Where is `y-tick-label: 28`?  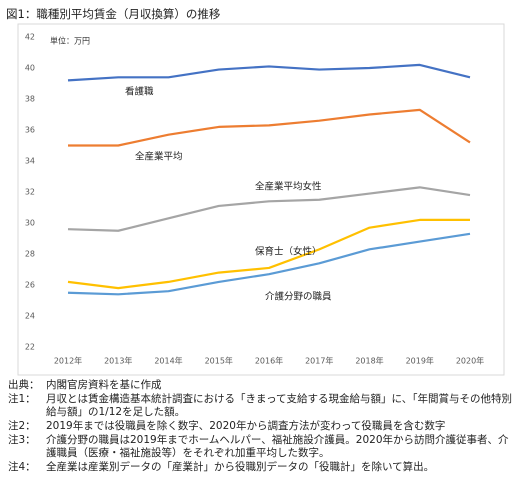
y-tick-label: 28 is located at coordinates (30, 254).